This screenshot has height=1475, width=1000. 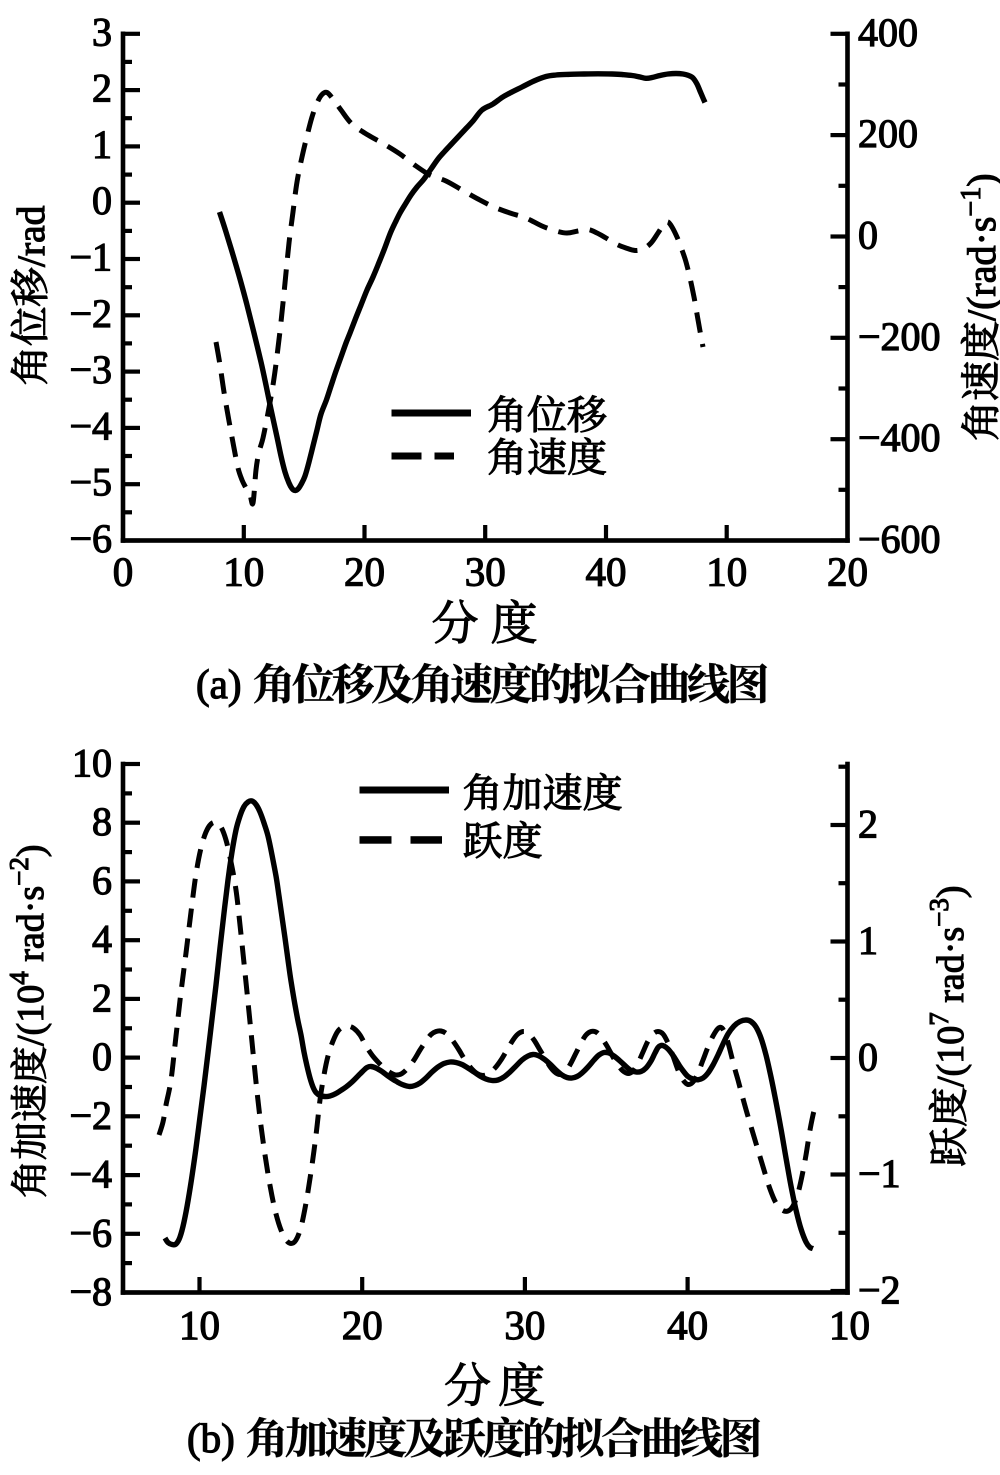 I want to click on svg-text: /rad, so click(x=31, y=236).